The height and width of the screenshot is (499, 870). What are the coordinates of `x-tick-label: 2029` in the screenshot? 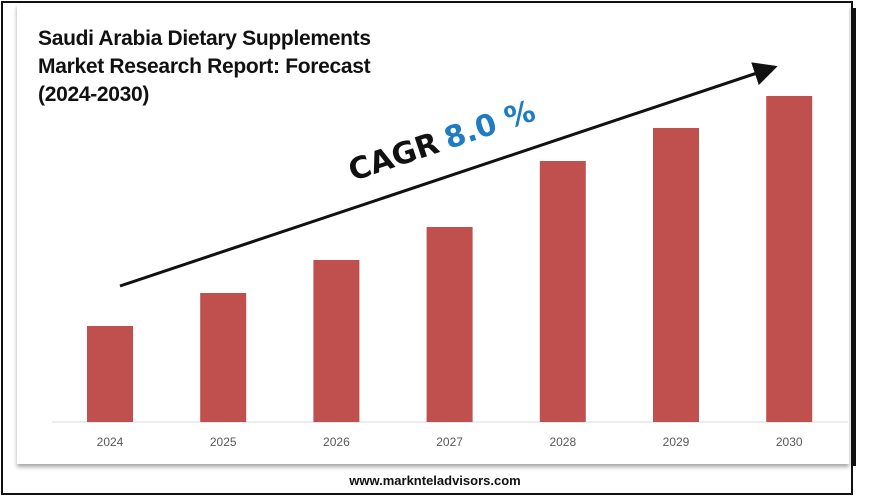 It's located at (676, 442).